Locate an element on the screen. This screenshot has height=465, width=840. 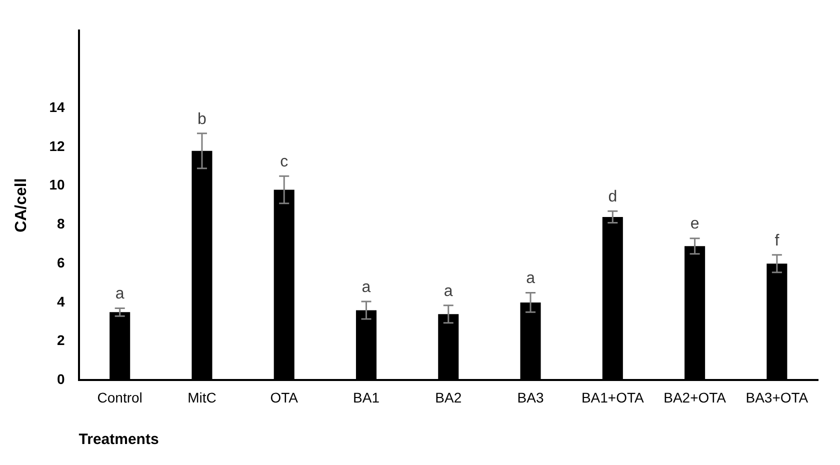
y-tick-label: 6 is located at coordinates (60, 262).